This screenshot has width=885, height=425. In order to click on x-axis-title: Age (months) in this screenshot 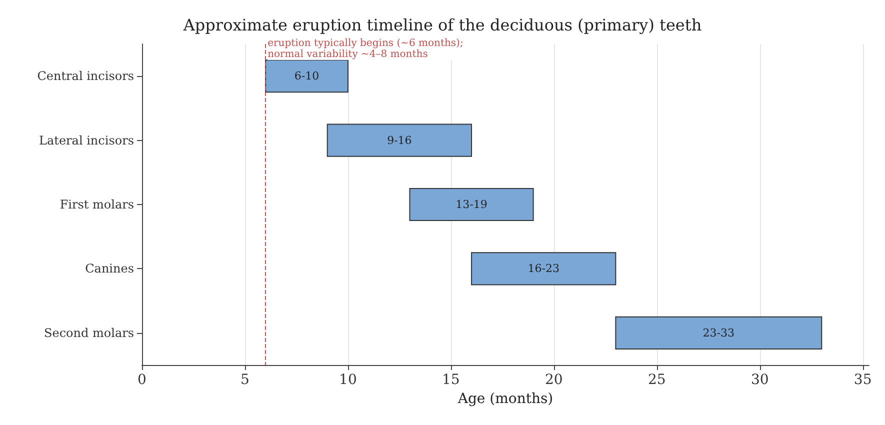, I will do `click(505, 398)`.